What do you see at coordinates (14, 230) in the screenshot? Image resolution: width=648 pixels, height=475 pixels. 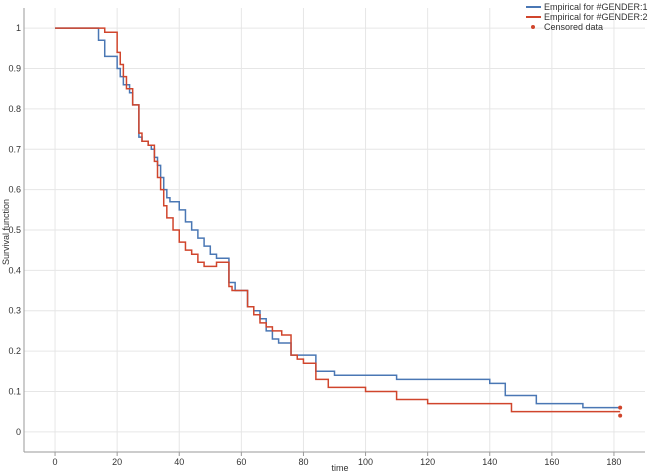 I see `y-tick-label: 0.5` at bounding box center [14, 230].